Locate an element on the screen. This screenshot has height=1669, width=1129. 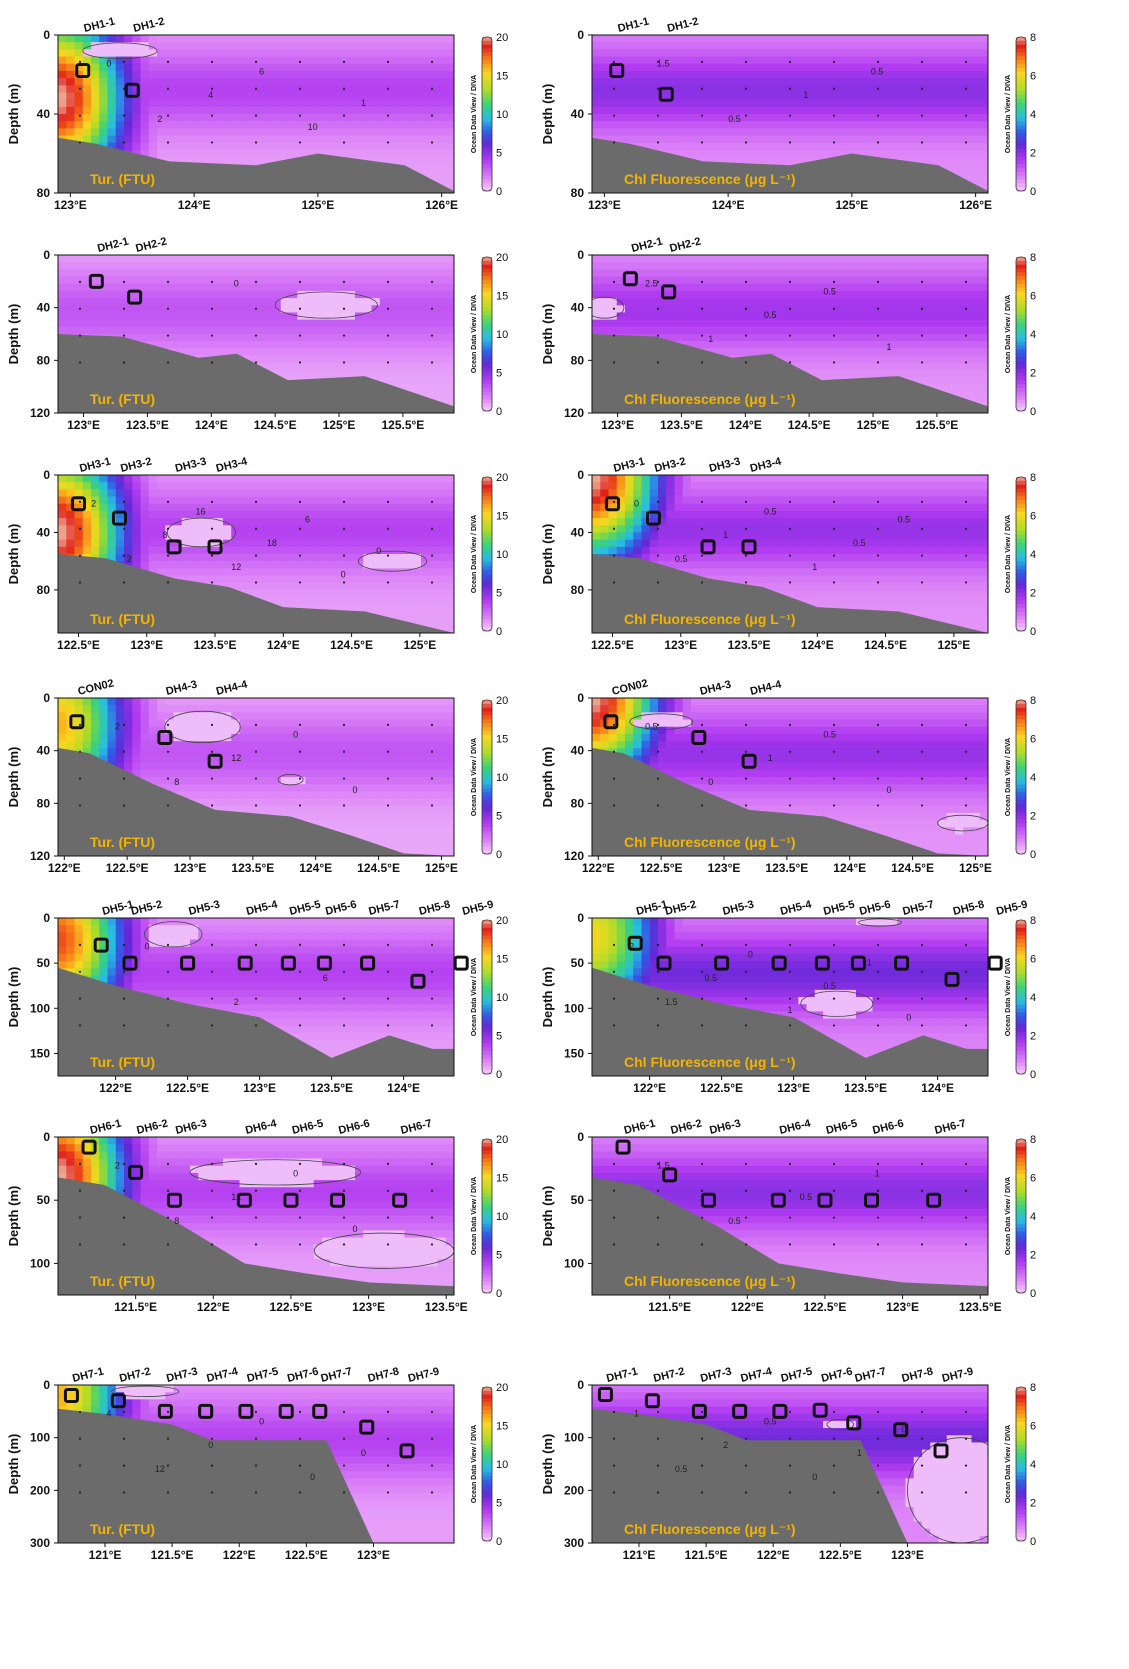
colorbar-tick-label: 4 is located at coordinates (1033, 115).